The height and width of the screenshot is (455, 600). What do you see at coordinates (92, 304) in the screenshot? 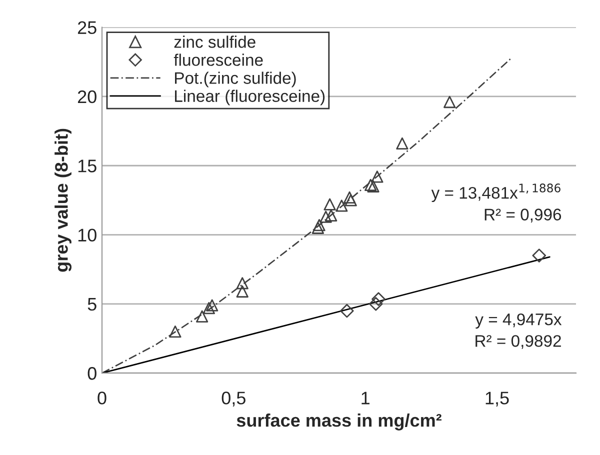
I see `y-tick-label: 5` at bounding box center [92, 304].